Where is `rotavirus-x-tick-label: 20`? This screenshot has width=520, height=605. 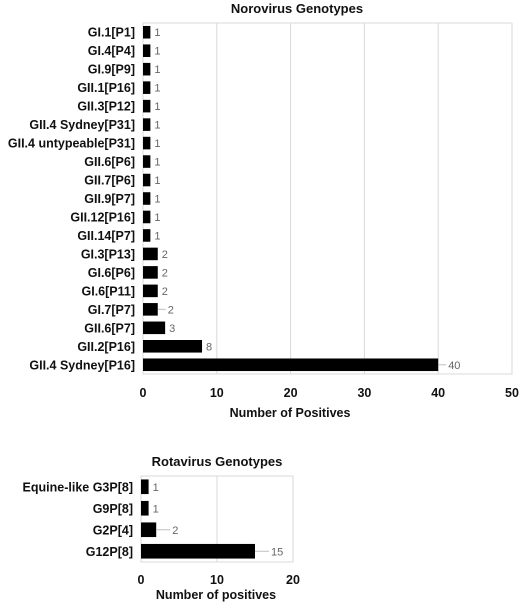 rotavirus-x-tick-label: 20 is located at coordinates (293, 580).